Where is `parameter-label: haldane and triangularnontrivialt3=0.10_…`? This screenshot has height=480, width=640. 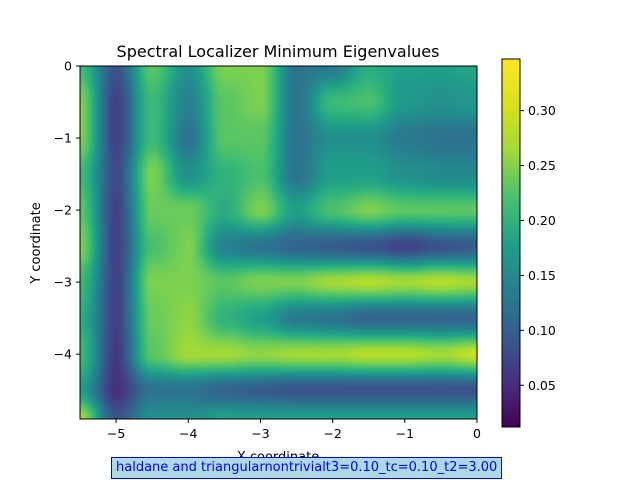 parameter-label: haldane and triangularnontrivialt3=0.10_… is located at coordinates (307, 468).